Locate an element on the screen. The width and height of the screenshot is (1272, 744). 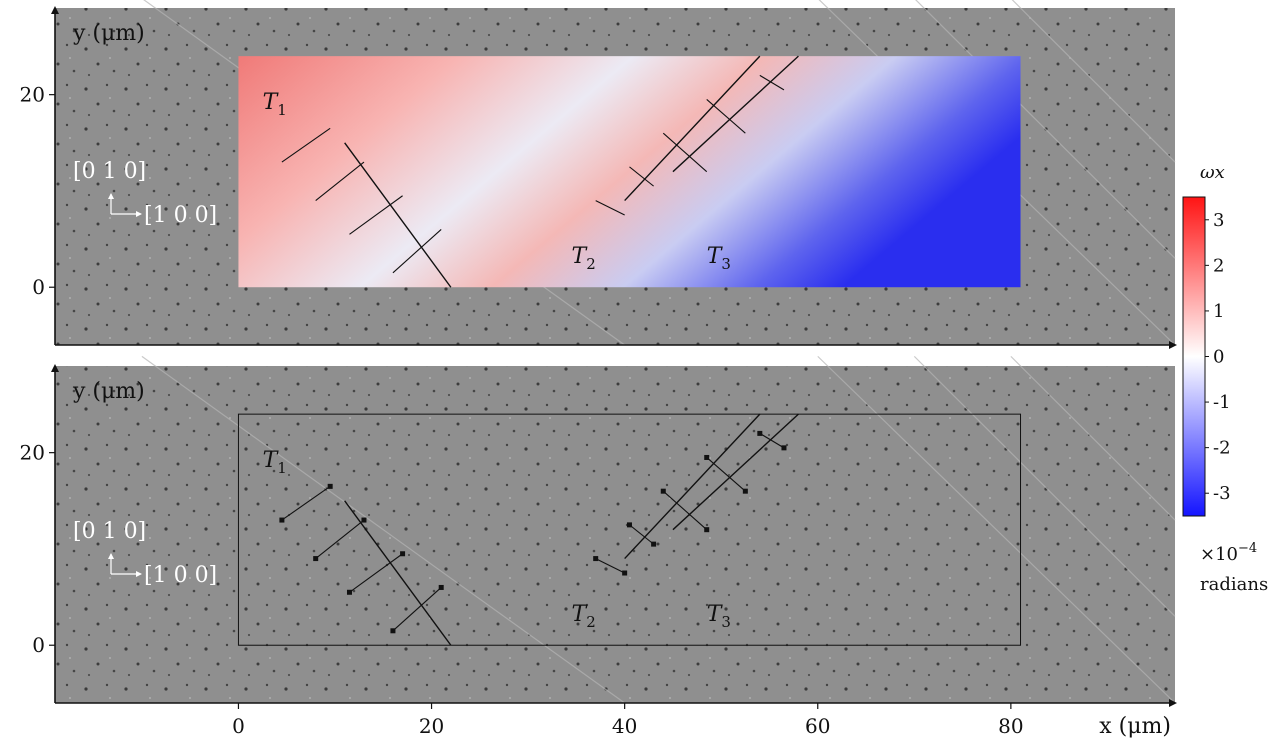
x-tick-label: 80 is located at coordinates (1010, 726).